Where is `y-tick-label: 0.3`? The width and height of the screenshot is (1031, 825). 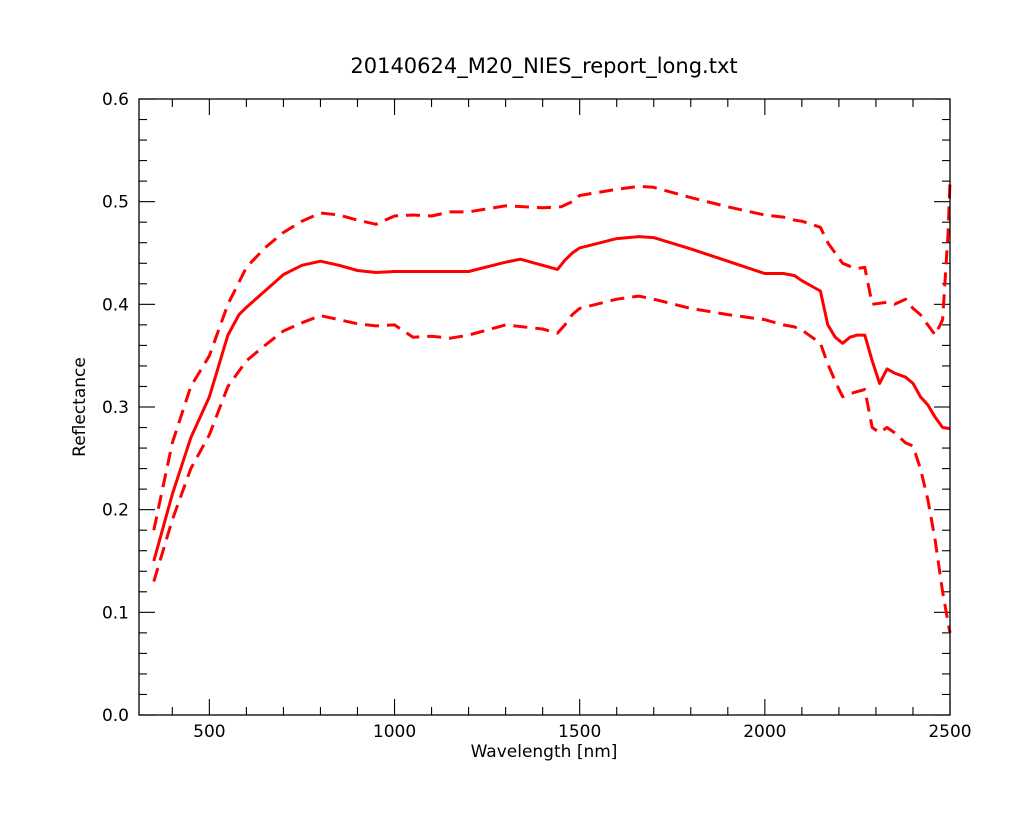
y-tick-label: 0.3 is located at coordinates (115, 408).